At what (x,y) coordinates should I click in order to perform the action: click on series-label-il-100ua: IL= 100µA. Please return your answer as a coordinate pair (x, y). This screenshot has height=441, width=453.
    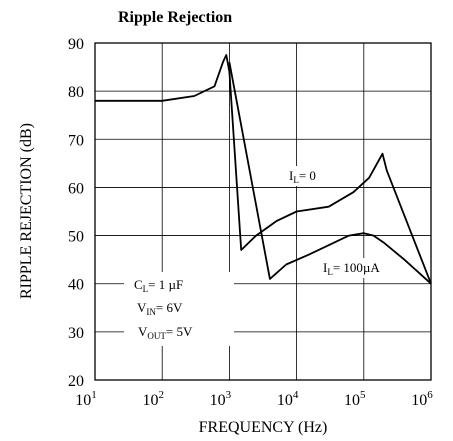
    Looking at the image, I should click on (351, 268).